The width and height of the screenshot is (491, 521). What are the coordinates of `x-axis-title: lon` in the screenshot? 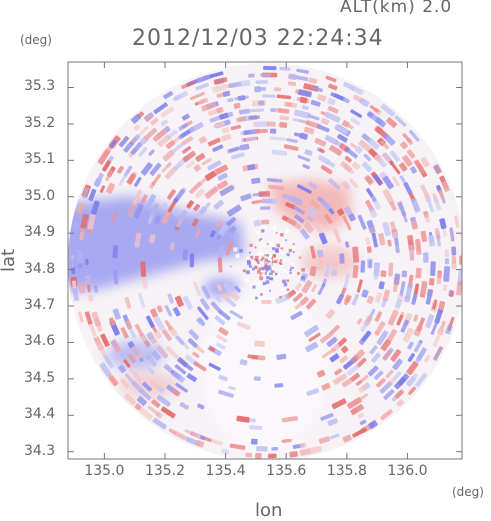 It's located at (269, 510).